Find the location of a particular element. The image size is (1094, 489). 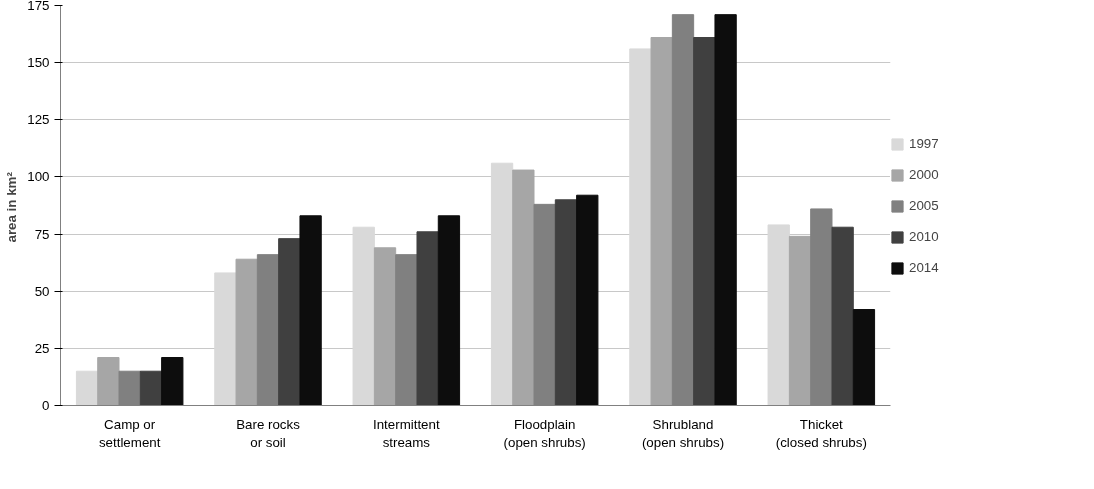

y-axis-title: area in km² is located at coordinates (12, 207).